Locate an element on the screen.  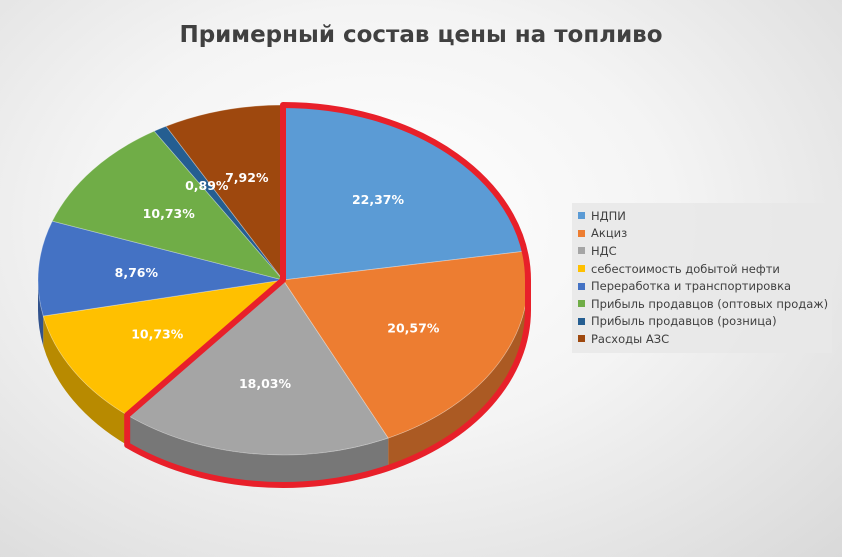
slice-label-1: 22,37% is located at coordinates (378, 199).